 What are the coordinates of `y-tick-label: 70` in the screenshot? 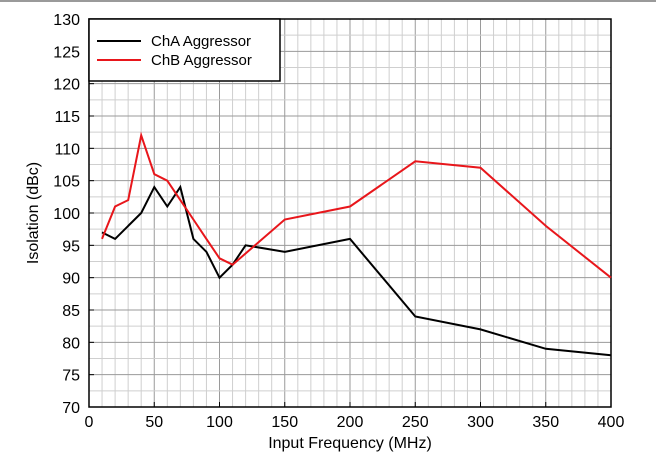 It's located at (71, 408).